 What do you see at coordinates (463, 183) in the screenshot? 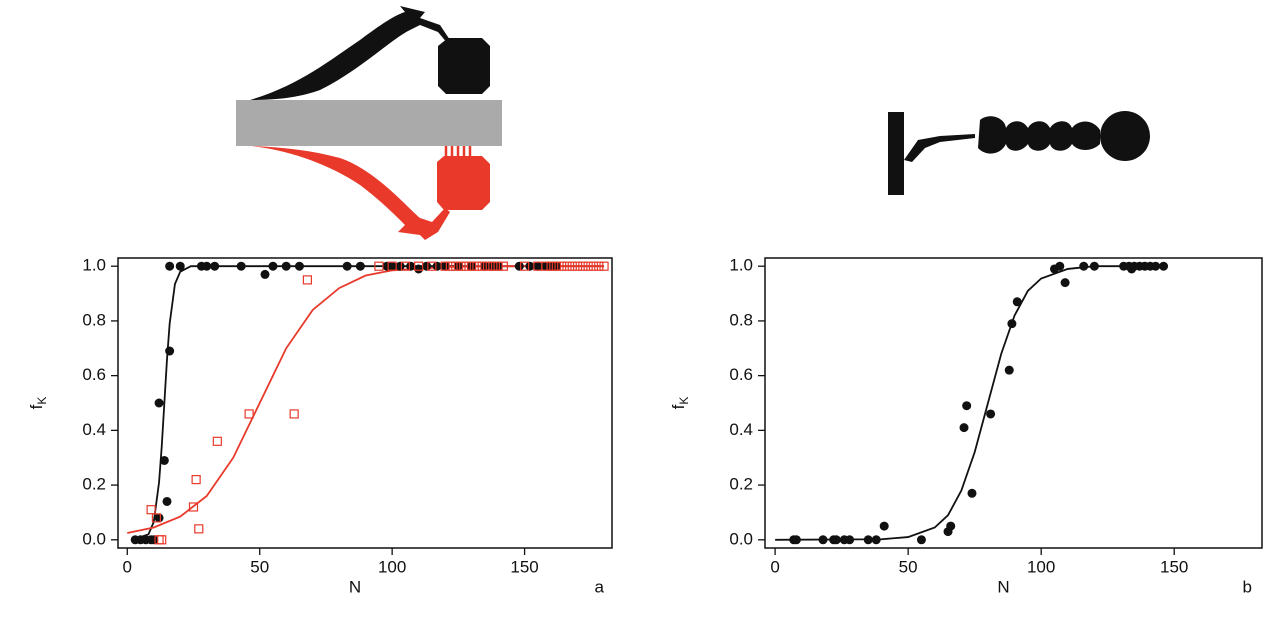
I see `red-block` at bounding box center [463, 183].